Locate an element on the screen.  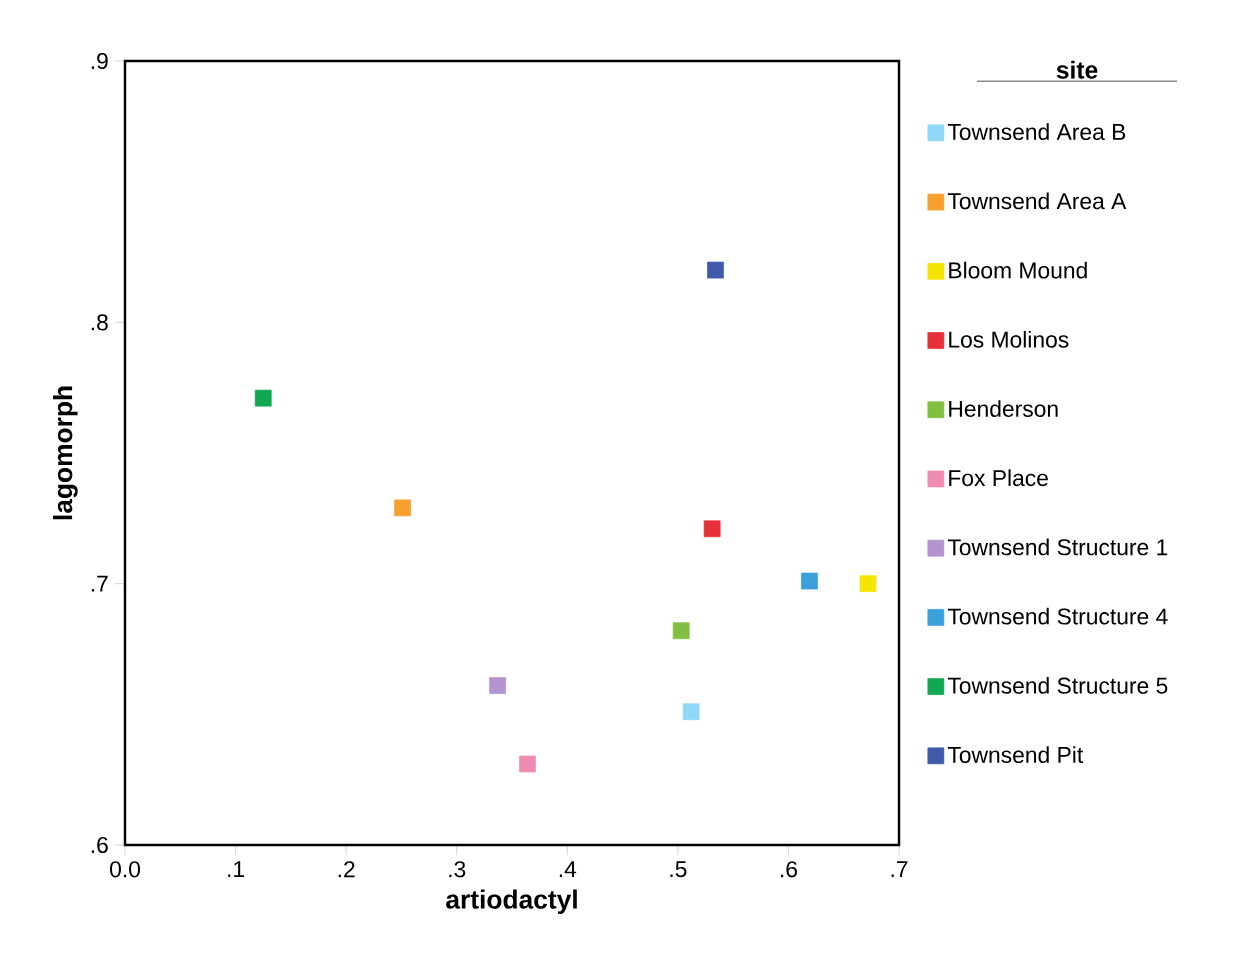
x-tick-label: .7 is located at coordinates (899, 869).